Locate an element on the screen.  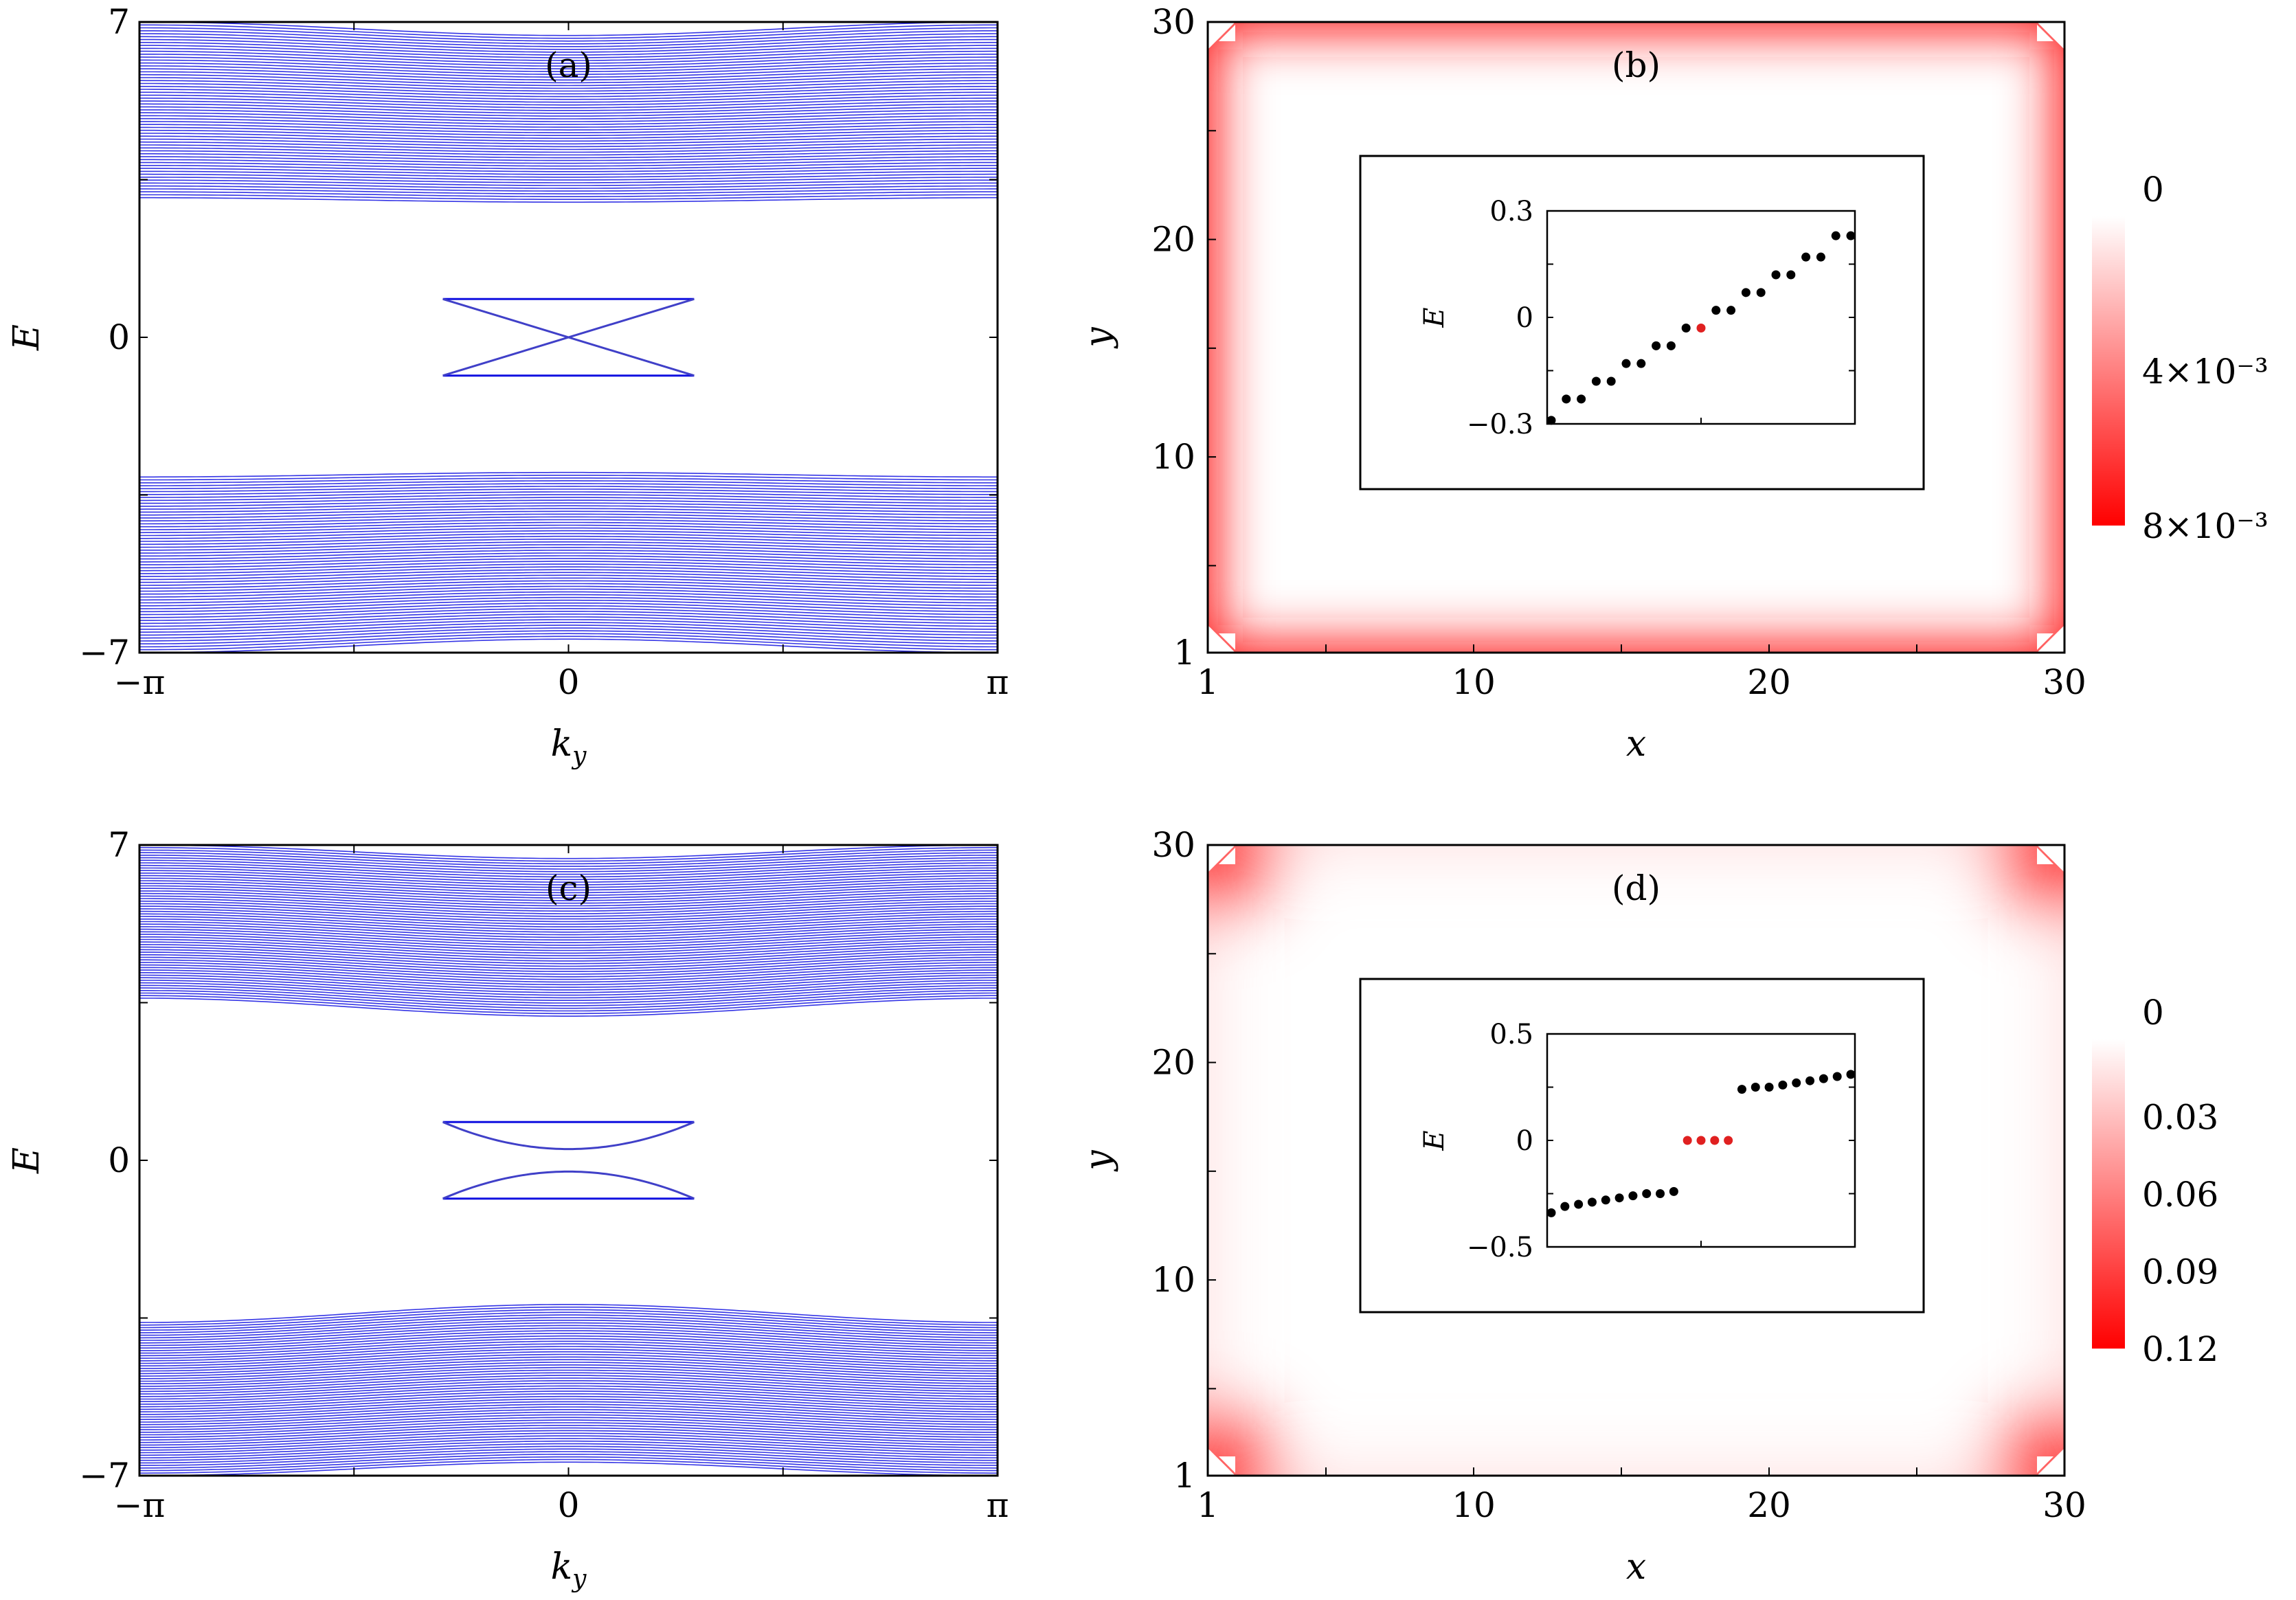
y-tick-label: 7 is located at coordinates (119, 22).